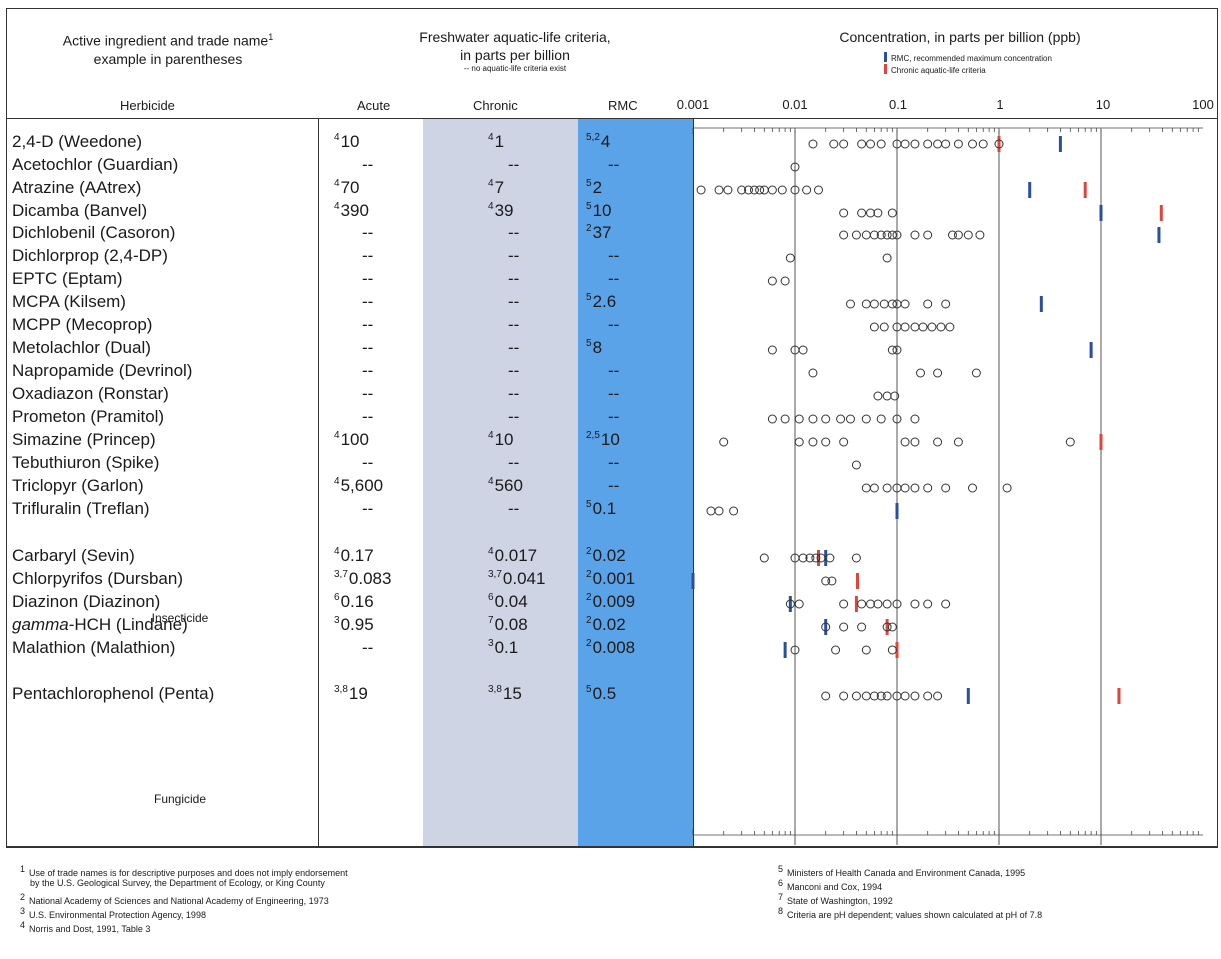 The image size is (1221, 959). Describe the element at coordinates (623, 105) in the screenshot. I see `subheader-rmc: RMC` at that location.